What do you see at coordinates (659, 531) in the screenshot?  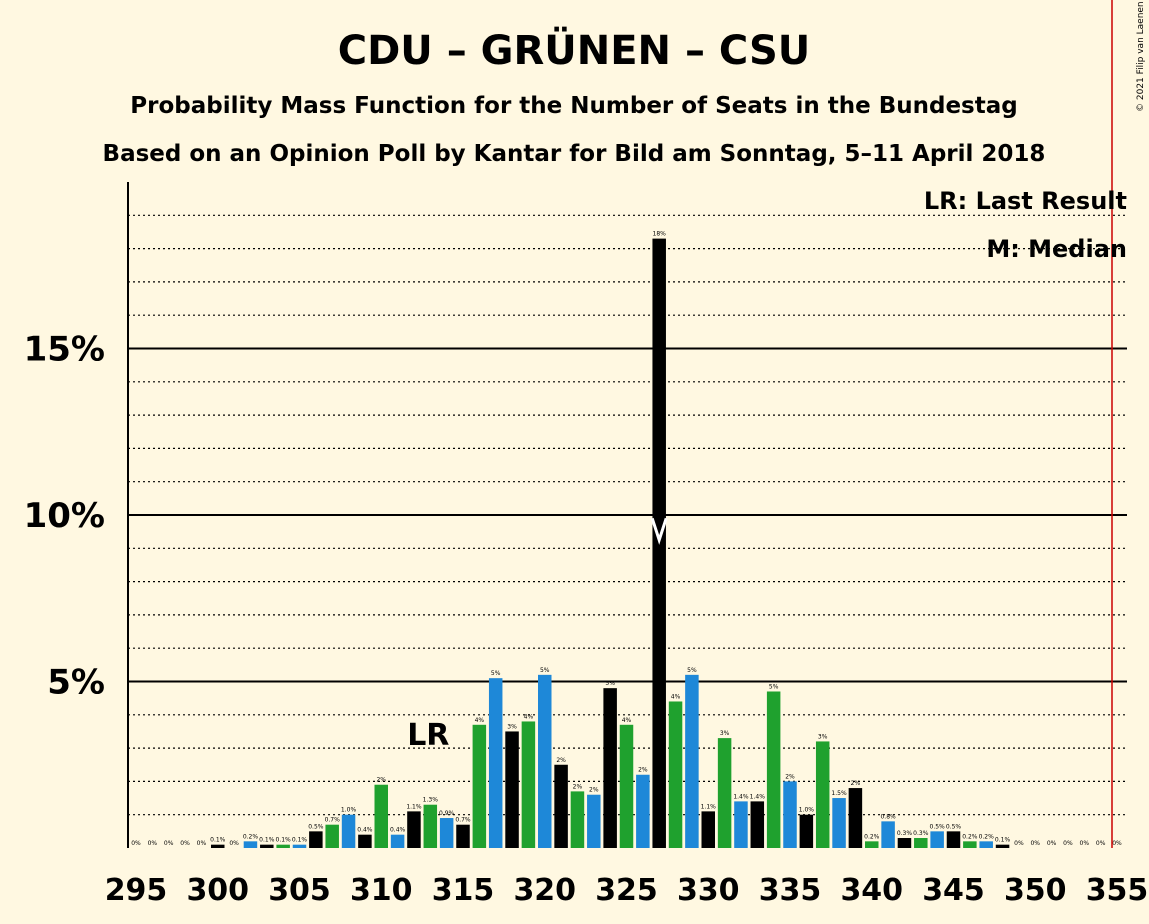 I see `median-marker` at bounding box center [659, 531].